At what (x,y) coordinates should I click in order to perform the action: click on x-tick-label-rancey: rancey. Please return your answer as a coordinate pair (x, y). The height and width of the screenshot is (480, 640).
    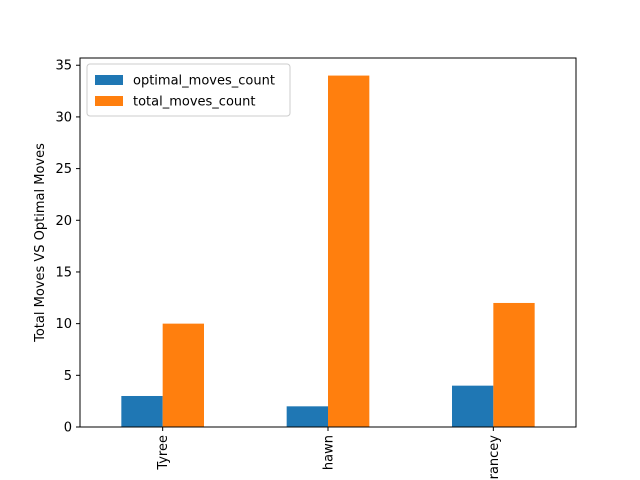
    Looking at the image, I should click on (494, 457).